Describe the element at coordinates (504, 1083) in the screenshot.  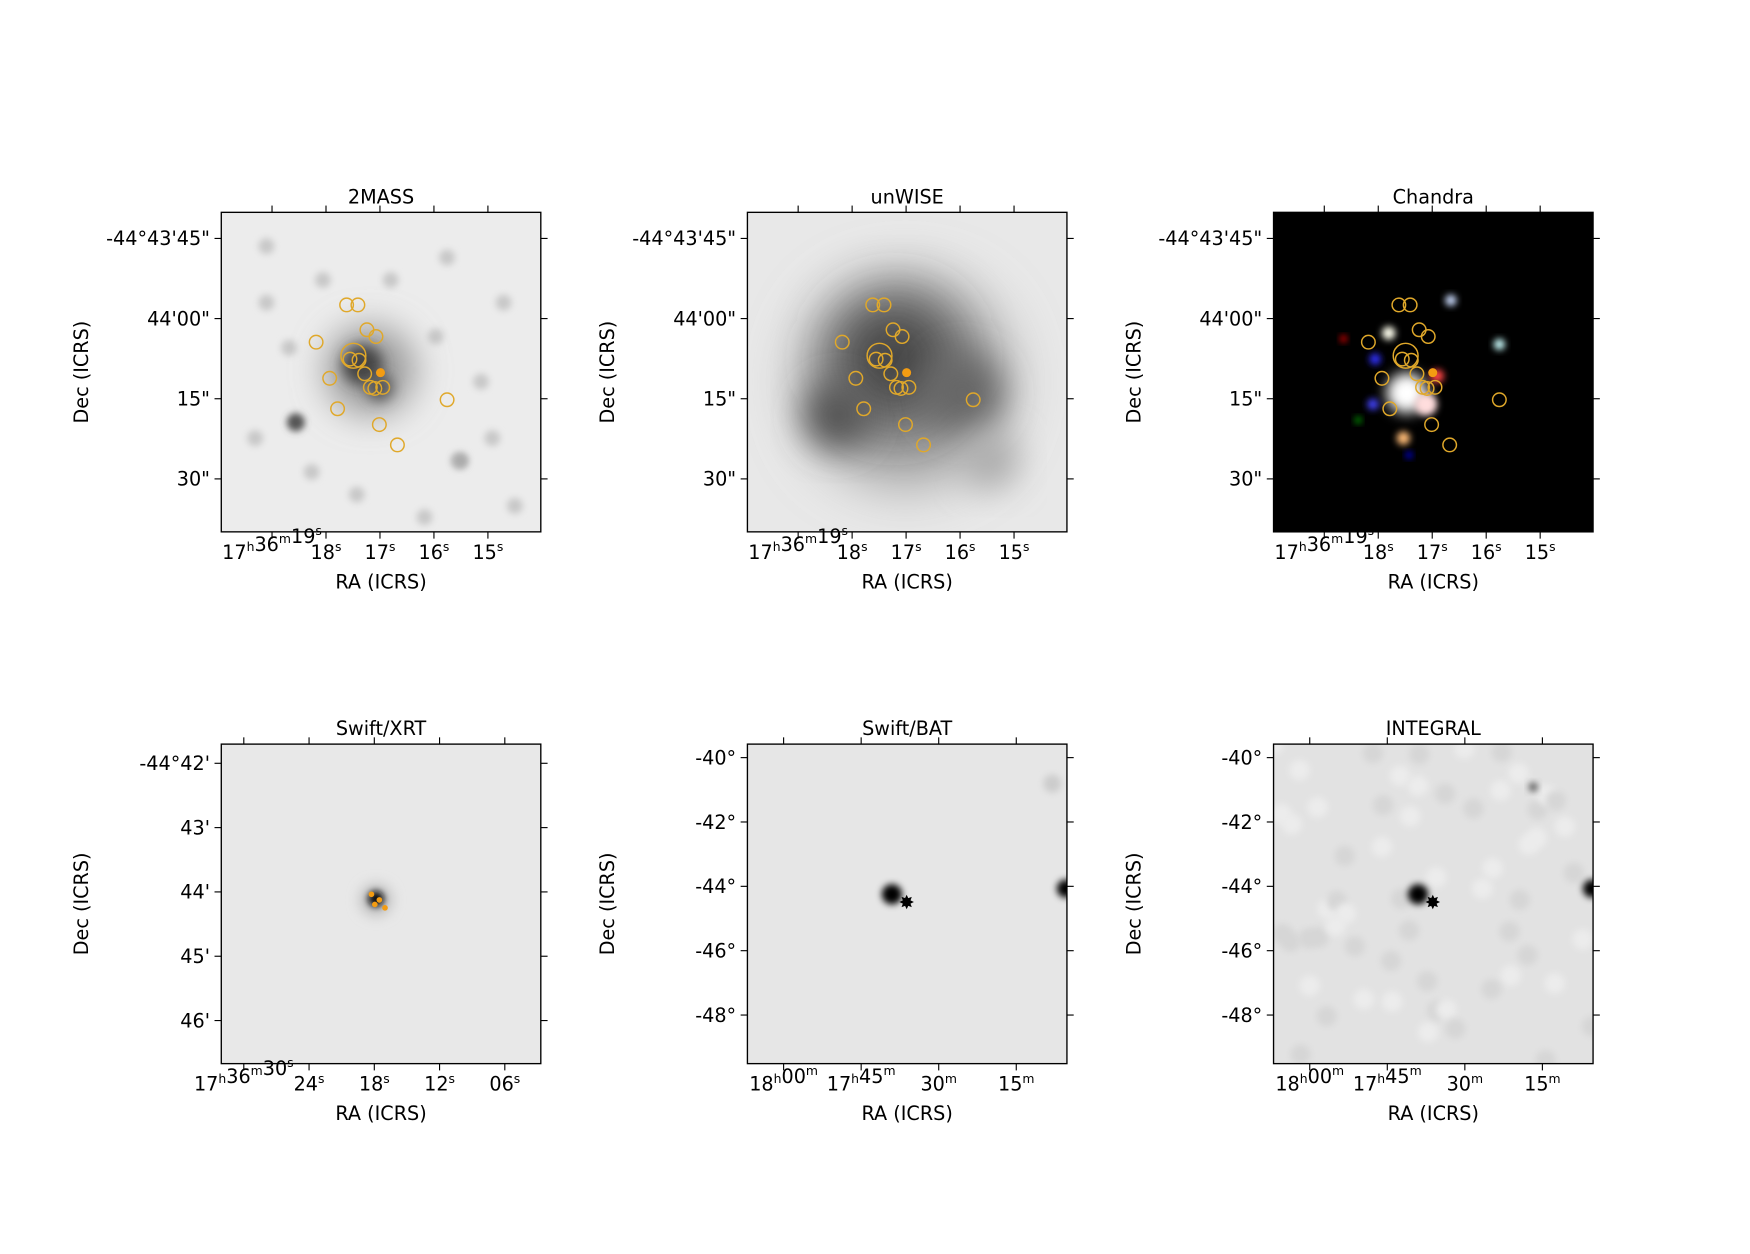
I see `x-tick-label: 06s` at that location.